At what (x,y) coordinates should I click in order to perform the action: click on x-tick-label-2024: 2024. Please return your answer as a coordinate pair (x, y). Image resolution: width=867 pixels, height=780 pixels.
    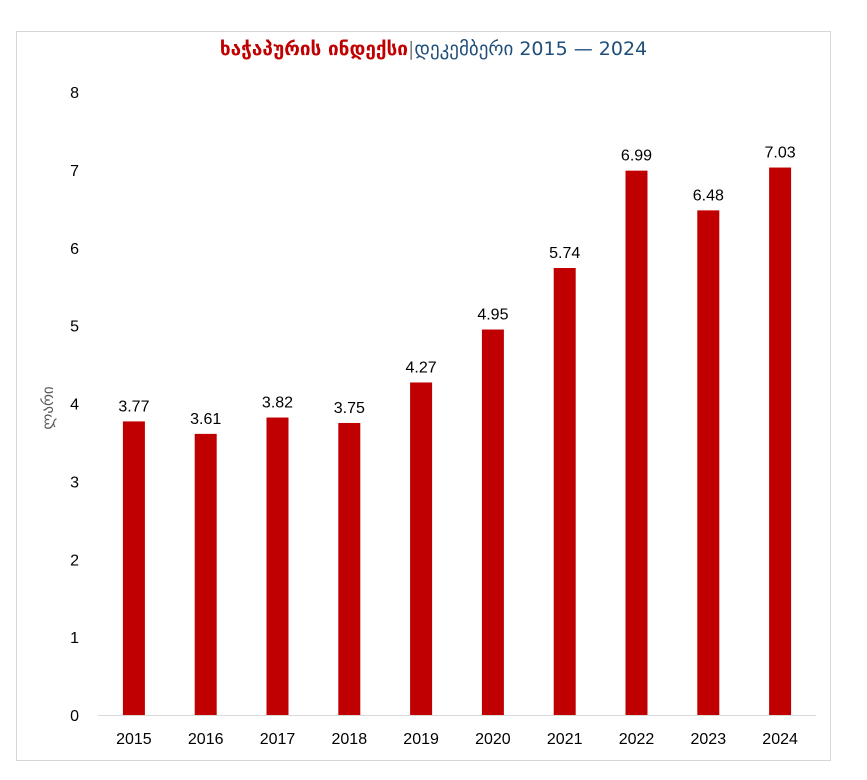
    Looking at the image, I should click on (780, 739).